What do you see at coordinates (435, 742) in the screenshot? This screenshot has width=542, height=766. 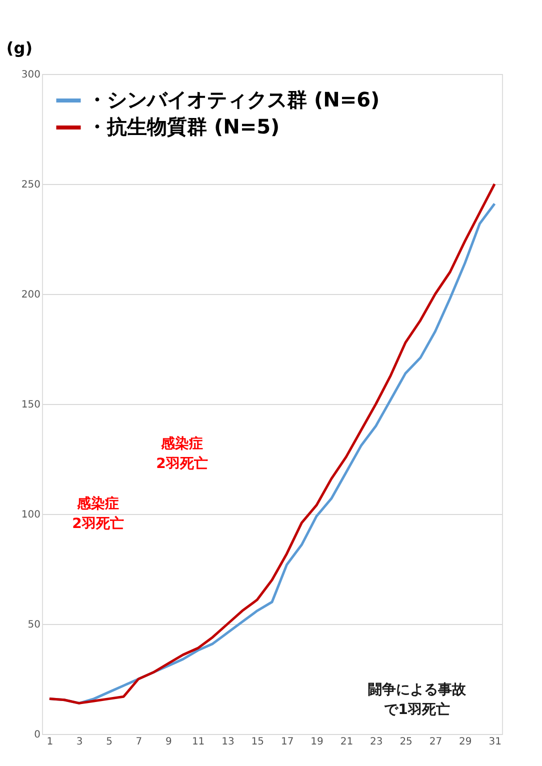 I see `x-tick-label: 27` at bounding box center [435, 742].